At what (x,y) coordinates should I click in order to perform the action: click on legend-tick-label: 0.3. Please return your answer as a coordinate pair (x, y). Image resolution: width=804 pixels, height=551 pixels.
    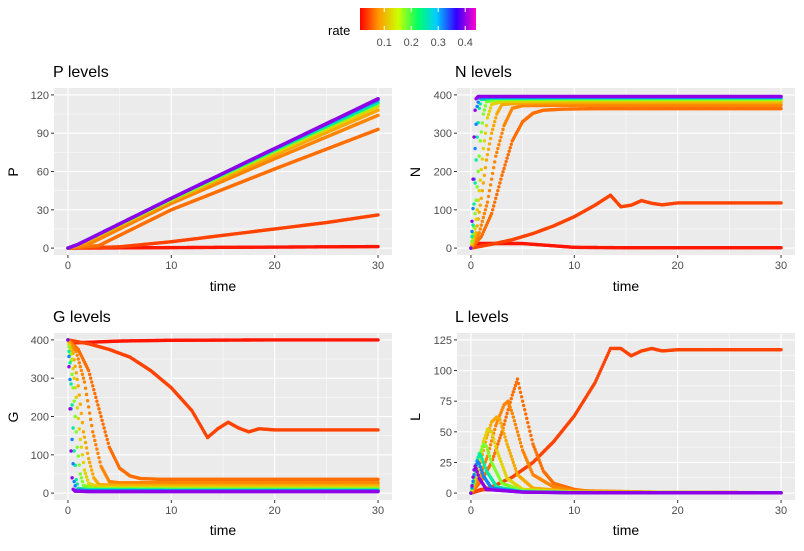
    Looking at the image, I should click on (438, 43).